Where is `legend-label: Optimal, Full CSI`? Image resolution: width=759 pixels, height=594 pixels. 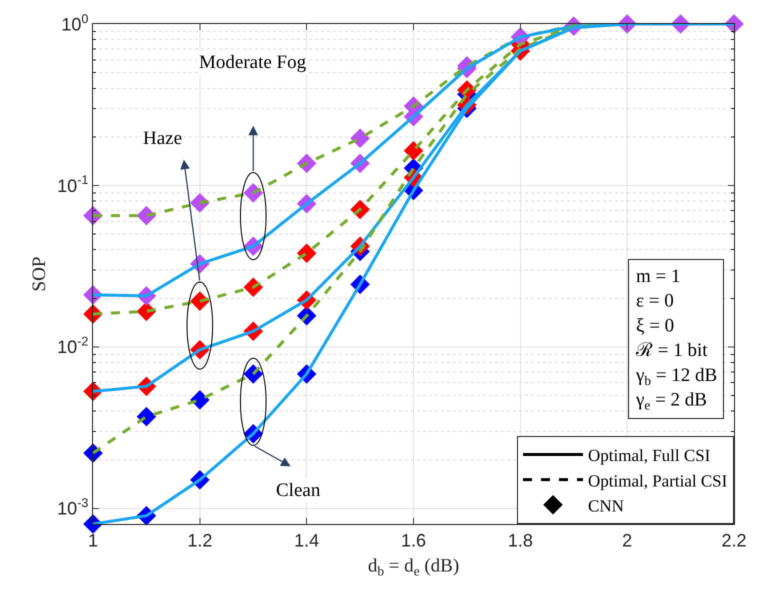 legend-label: Optimal, Full CSI is located at coordinates (649, 456).